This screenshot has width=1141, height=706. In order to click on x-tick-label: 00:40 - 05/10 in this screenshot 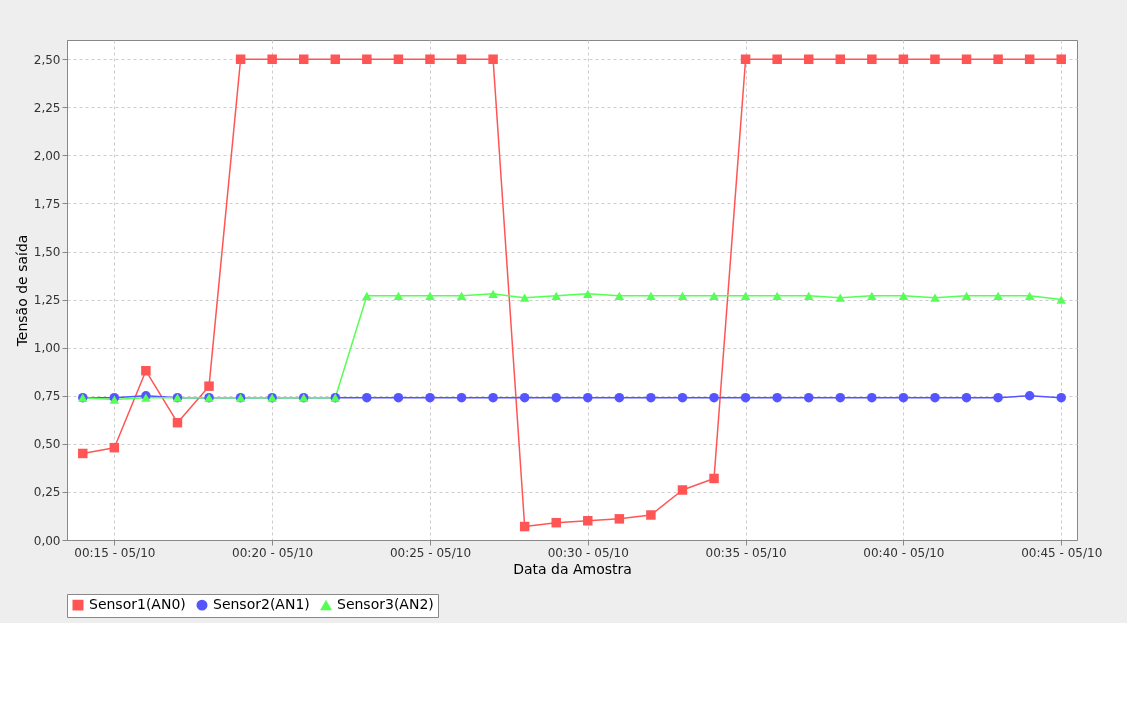, I will do `click(904, 552)`.